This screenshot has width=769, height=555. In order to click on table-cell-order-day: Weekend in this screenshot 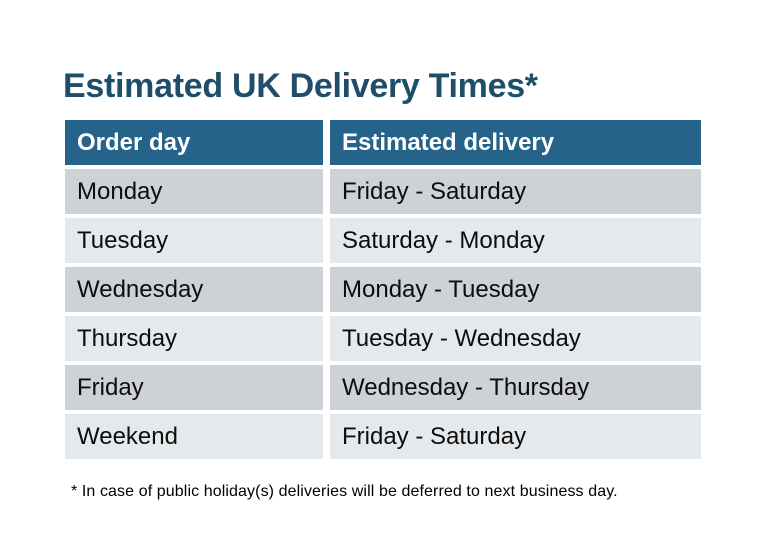, I will do `click(194, 436)`.